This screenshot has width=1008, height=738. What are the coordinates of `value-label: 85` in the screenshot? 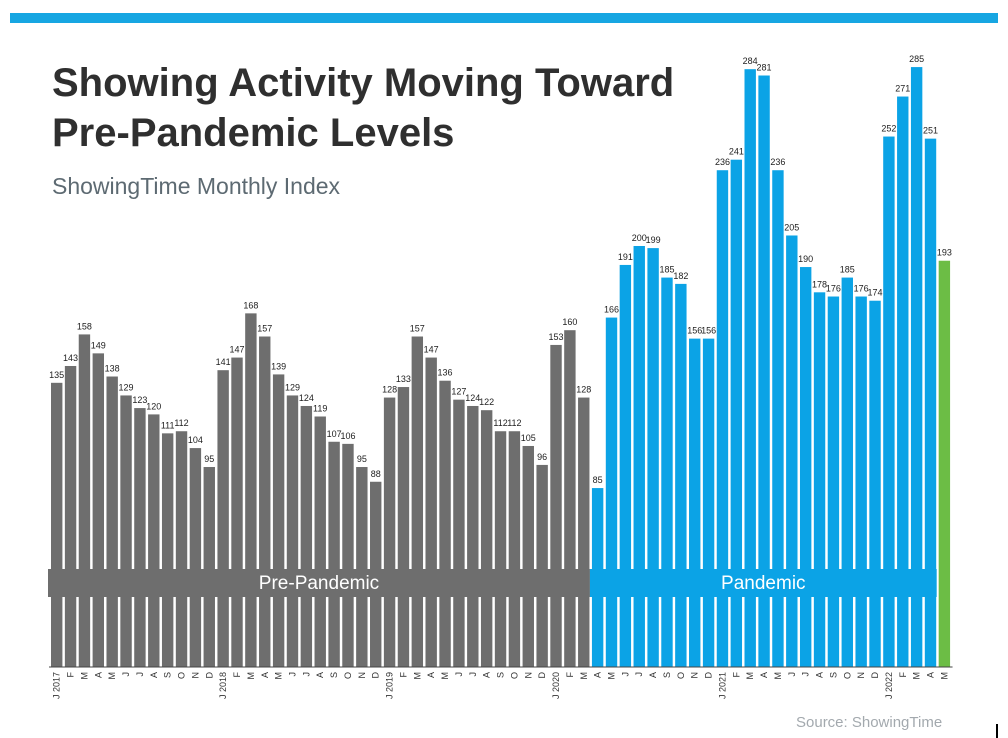 It's located at (598, 480).